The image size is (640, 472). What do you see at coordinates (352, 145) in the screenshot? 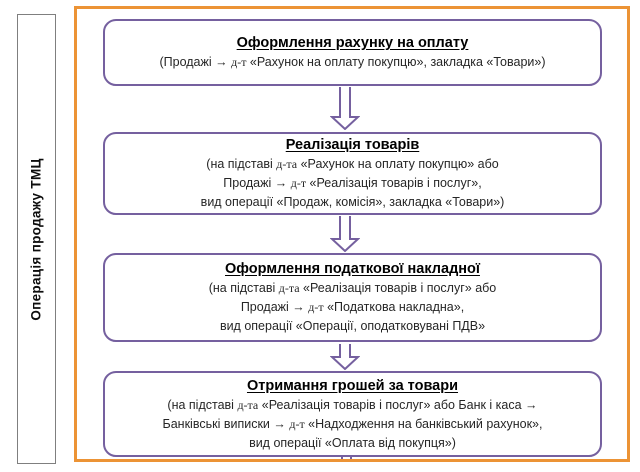
I see `box-title: Реалізація товарів` at bounding box center [352, 145].